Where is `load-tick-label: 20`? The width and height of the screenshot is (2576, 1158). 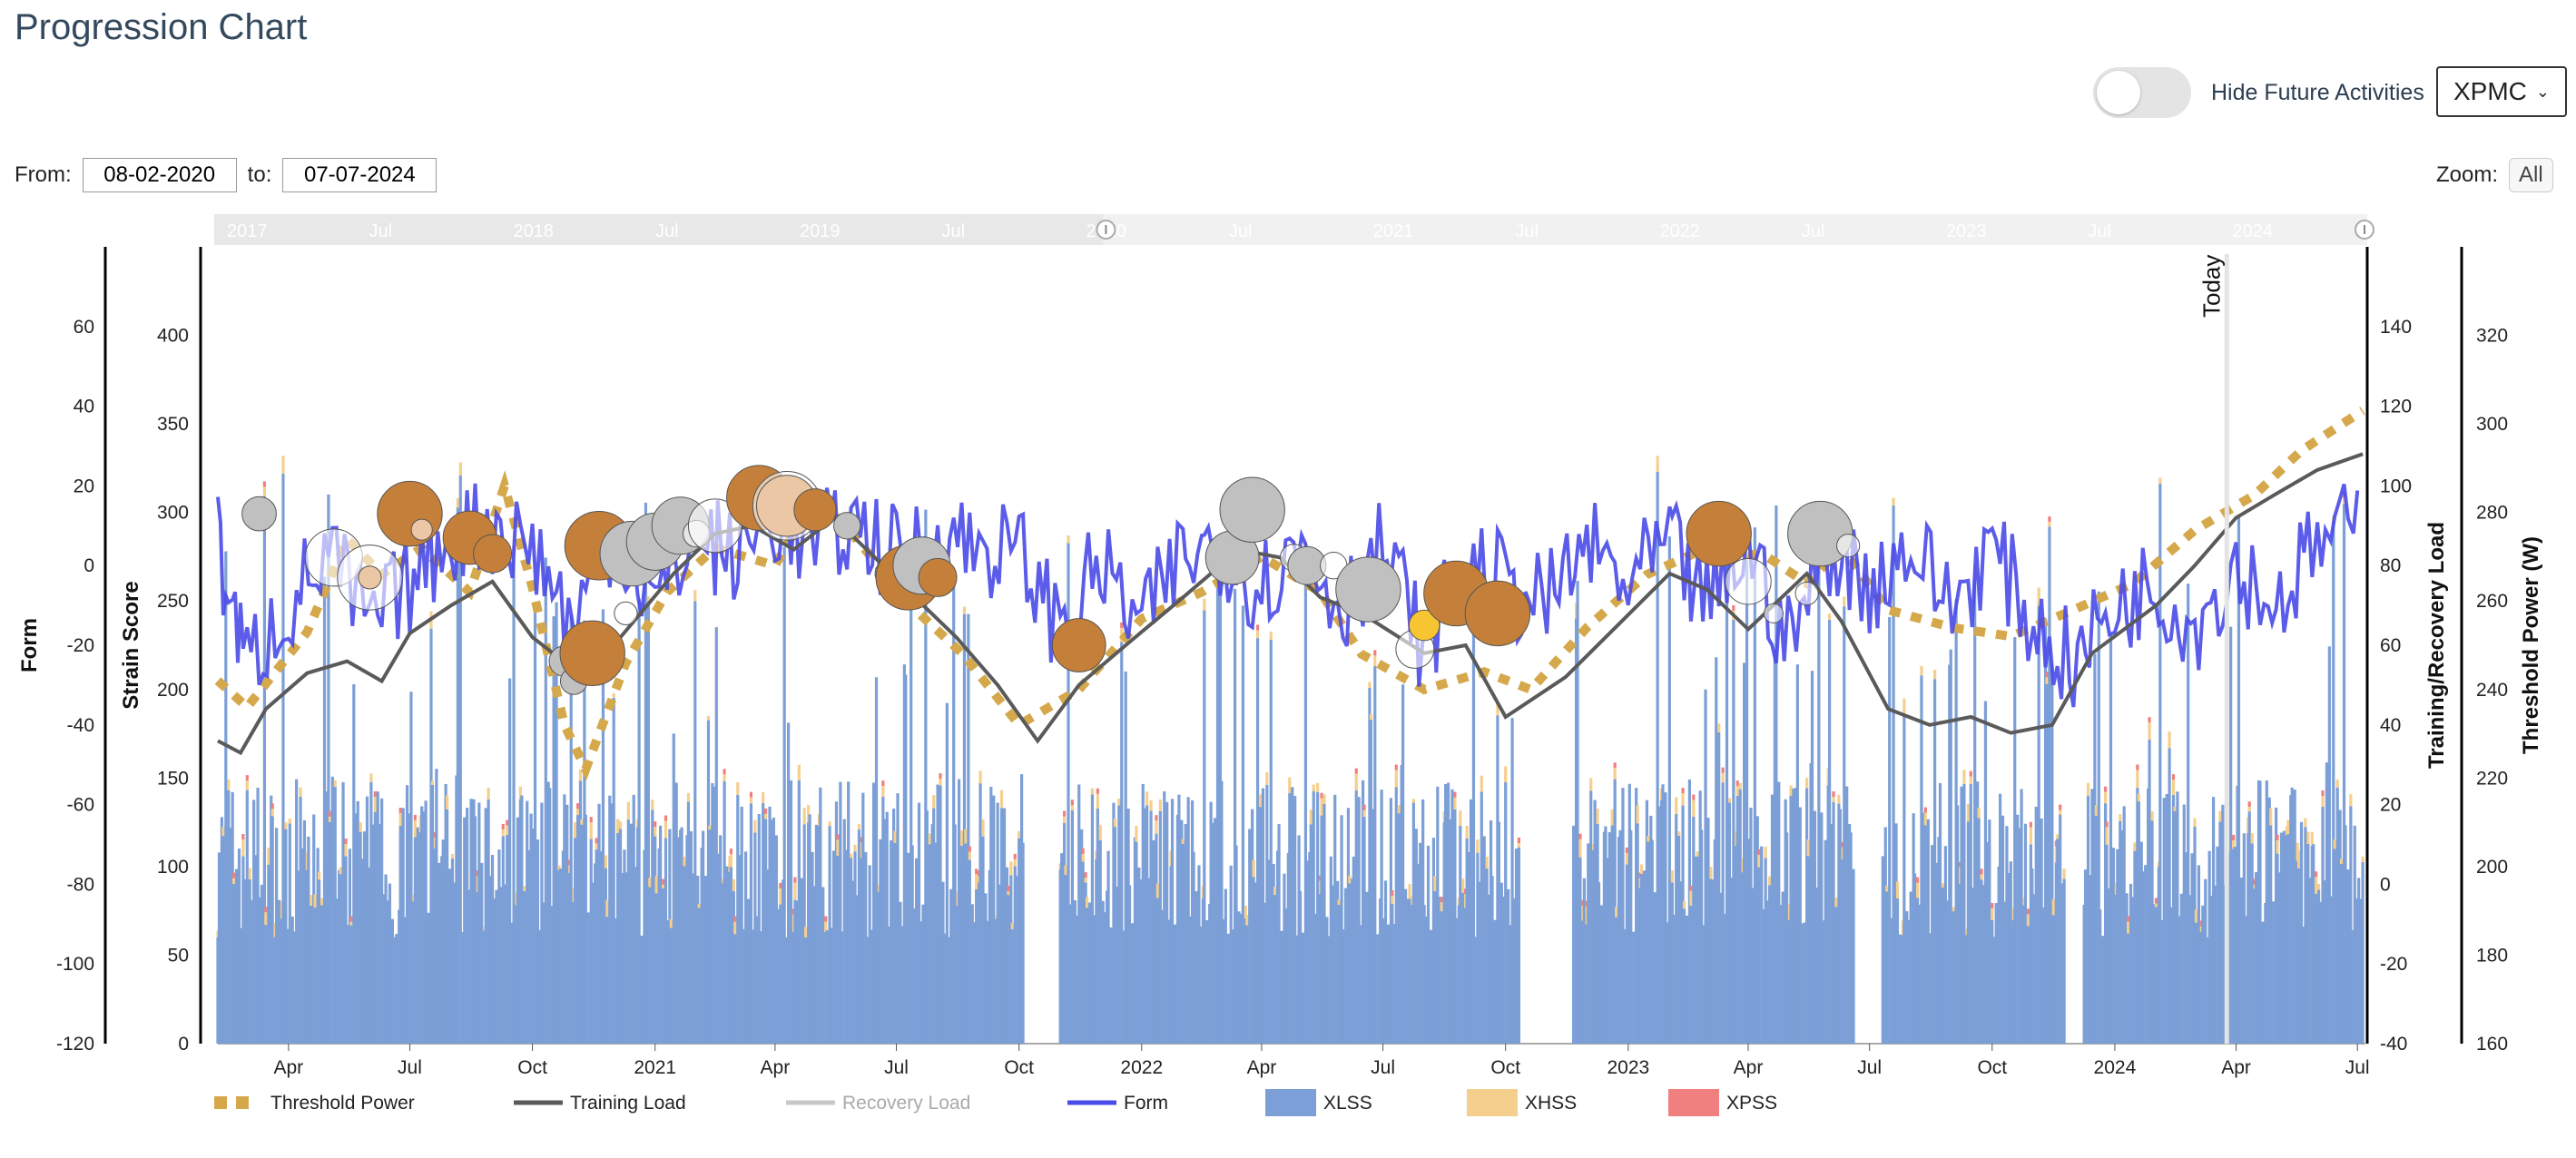 load-tick-label: 20 is located at coordinates (2390, 806).